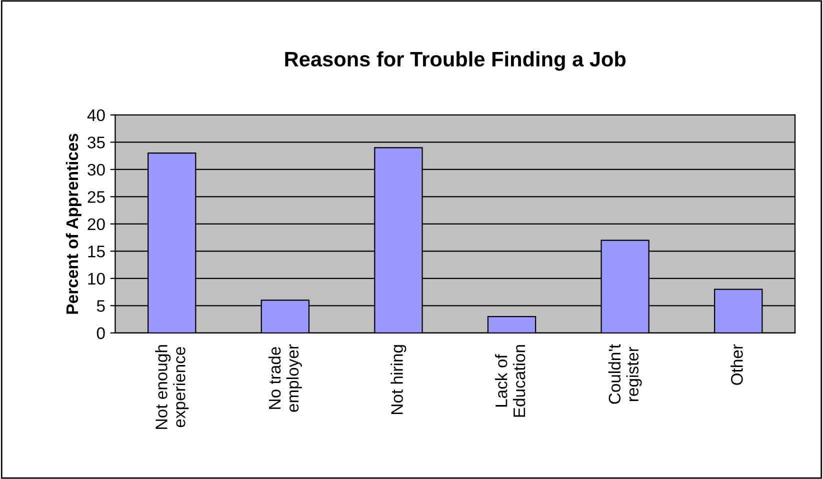  What do you see at coordinates (96, 170) in the screenshot?
I see `y-tick-label: 30` at bounding box center [96, 170].